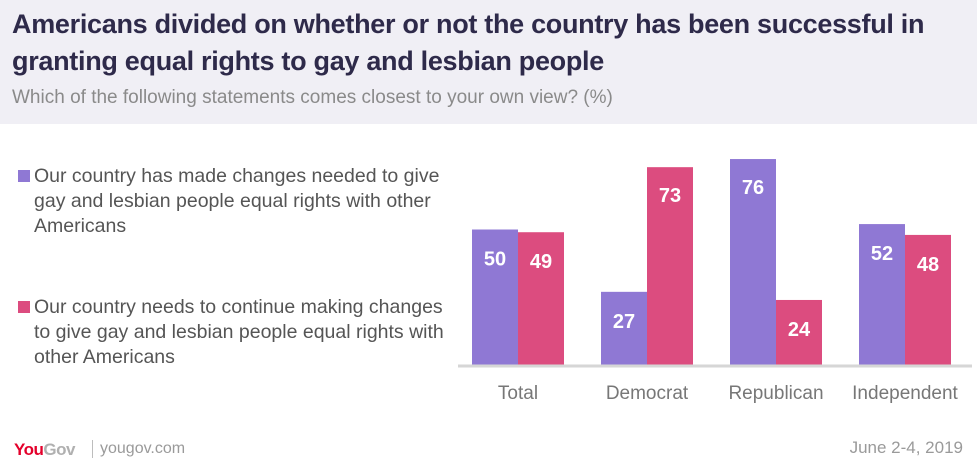  I want to click on data-label-independent-series-1: 48, so click(928, 265).